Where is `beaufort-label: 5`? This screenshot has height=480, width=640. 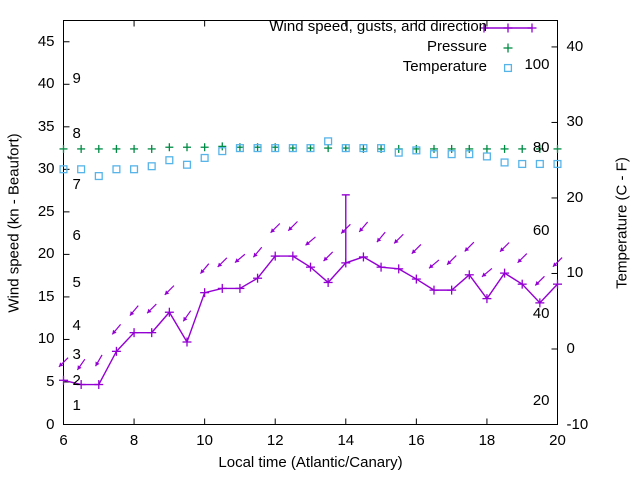
beaufort-label: 5 is located at coordinates (76, 283).